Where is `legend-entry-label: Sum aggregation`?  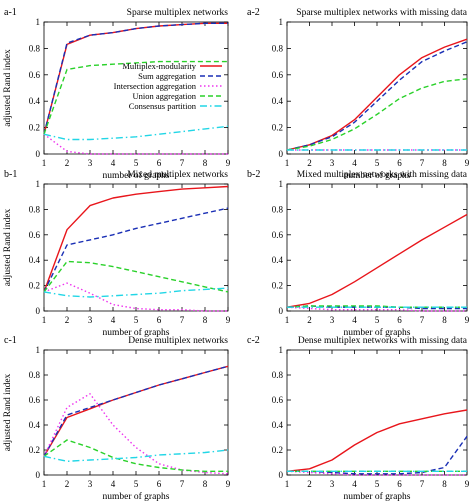
legend-entry-label: Sum aggregation is located at coordinates (167, 76).